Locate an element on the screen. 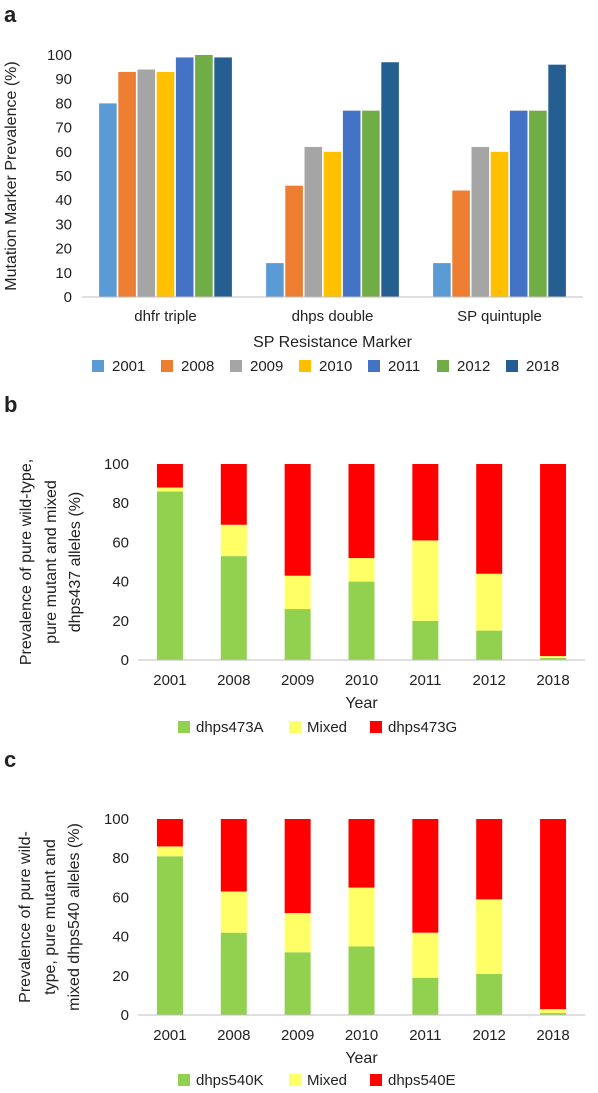 This screenshot has height=1093, width=598. bar-dhps473G-2001 is located at coordinates (169, 476).